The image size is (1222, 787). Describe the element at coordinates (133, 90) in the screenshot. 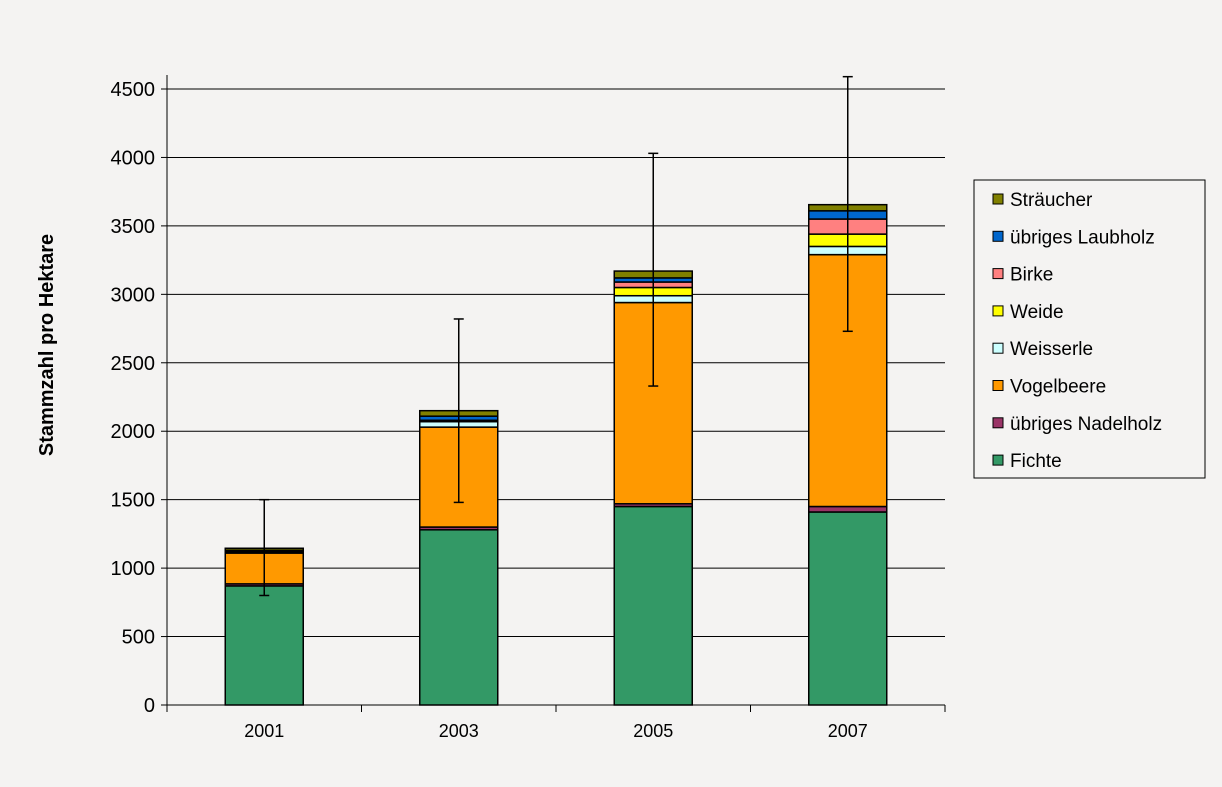

I see `y-tick-label: 4500` at that location.